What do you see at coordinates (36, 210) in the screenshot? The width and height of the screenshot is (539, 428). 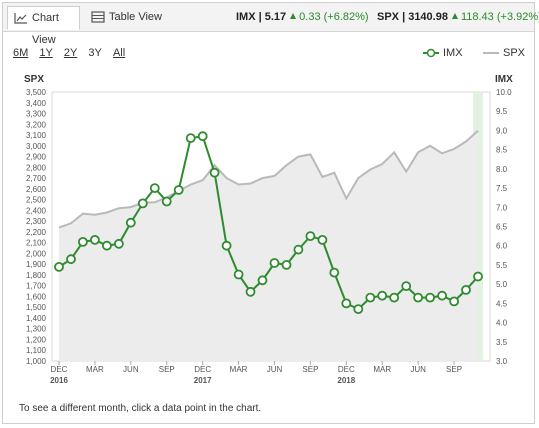 I see `left-tick-label: 2,400` at bounding box center [36, 210].